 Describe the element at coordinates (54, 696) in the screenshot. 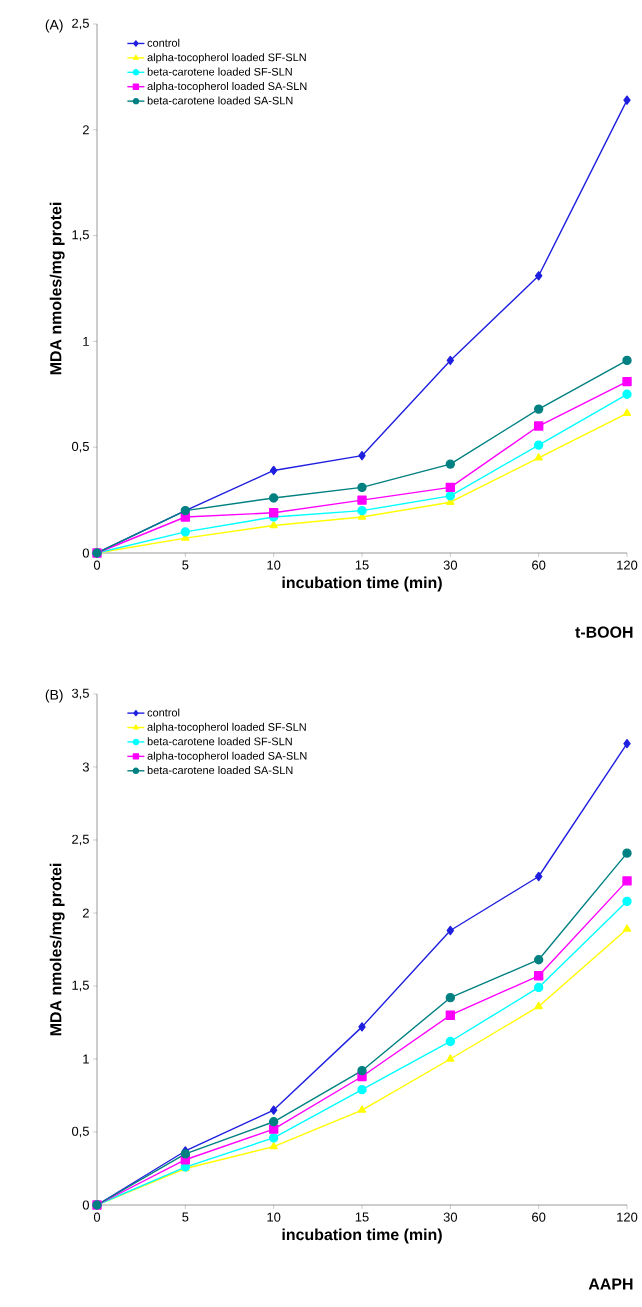

I see `chart-title: (B)` at that location.